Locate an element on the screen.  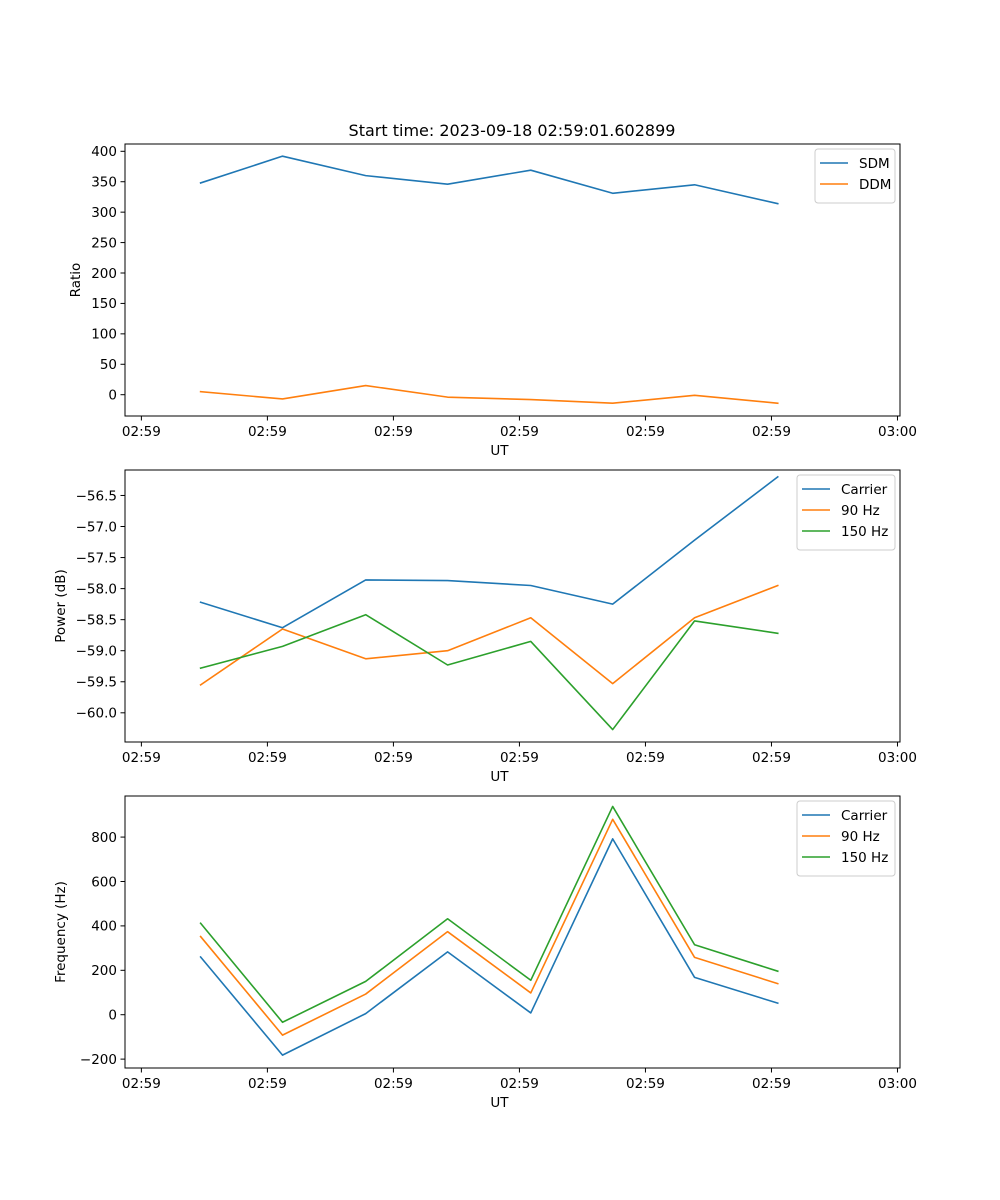
power-series-carrier-line is located at coordinates (489, 552).